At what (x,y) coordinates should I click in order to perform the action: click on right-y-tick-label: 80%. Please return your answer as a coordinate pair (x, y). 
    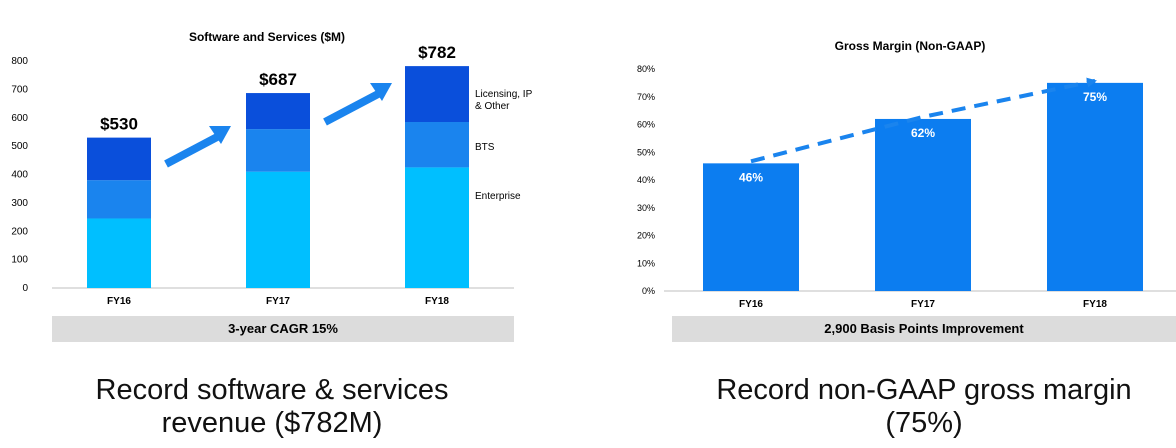
    Looking at the image, I should click on (646, 69).